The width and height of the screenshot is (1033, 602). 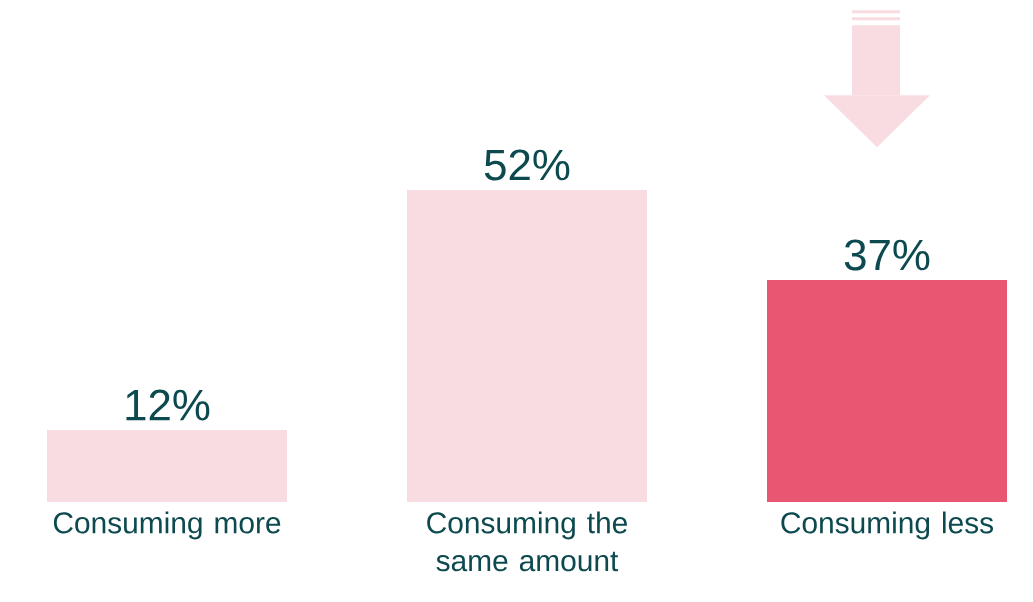 I want to click on x-tick-label: Consuming less, so click(x=887, y=525).